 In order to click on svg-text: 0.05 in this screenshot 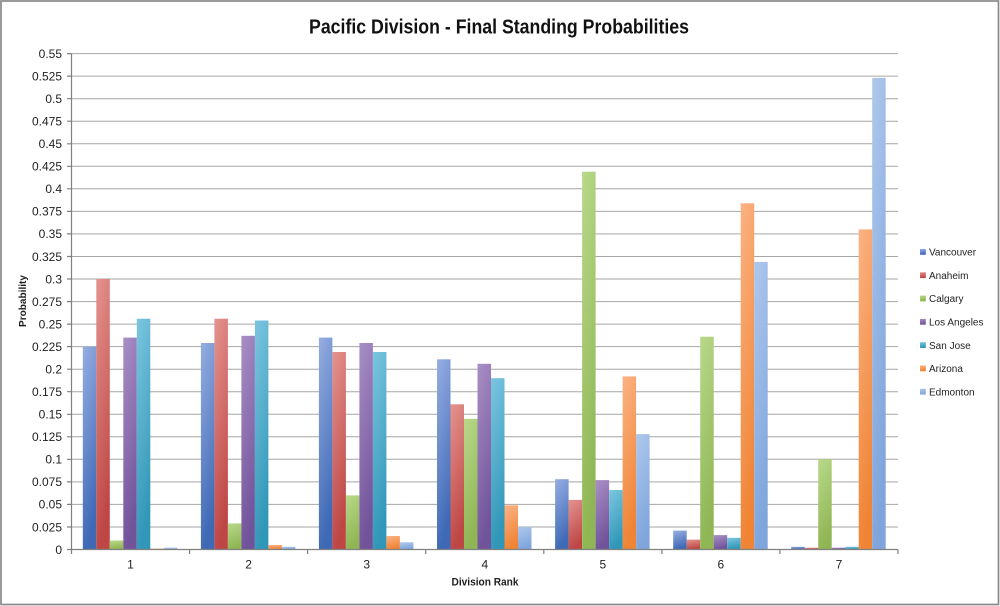, I will do `click(51, 505)`.